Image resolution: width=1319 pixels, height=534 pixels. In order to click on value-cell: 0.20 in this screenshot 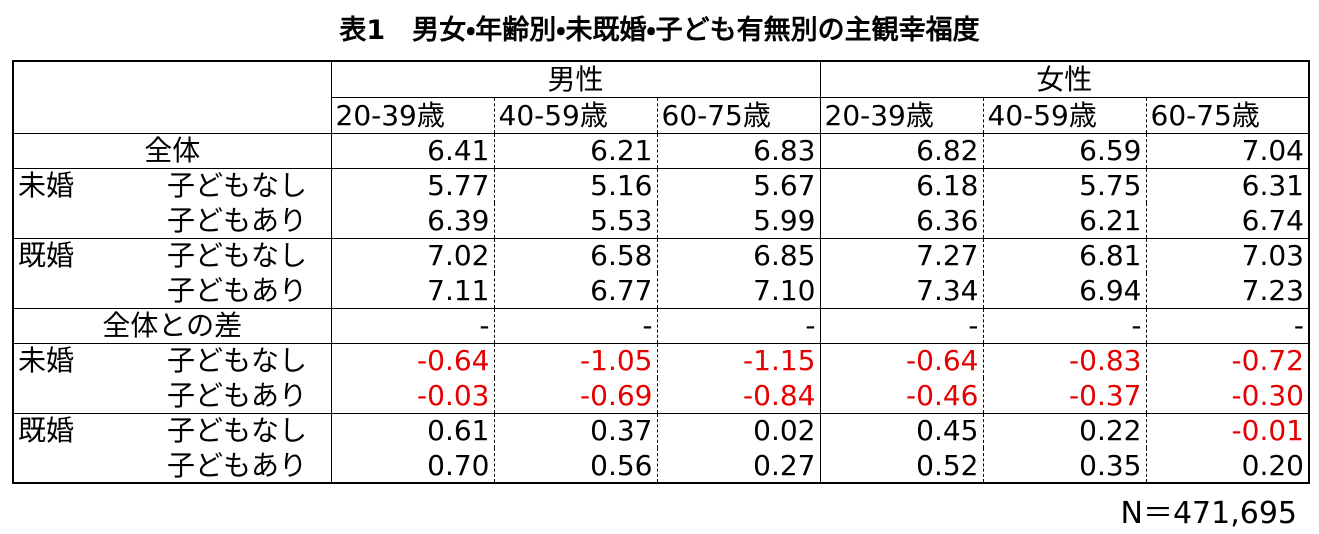, I will do `click(1228, 465)`.